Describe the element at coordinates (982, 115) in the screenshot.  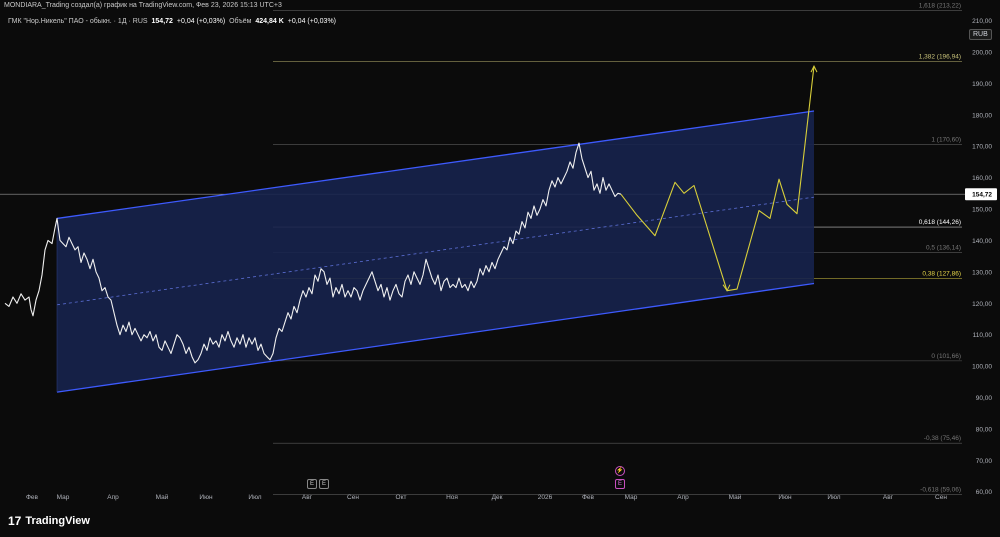
I see `price-tick-label: 180,00` at that location.